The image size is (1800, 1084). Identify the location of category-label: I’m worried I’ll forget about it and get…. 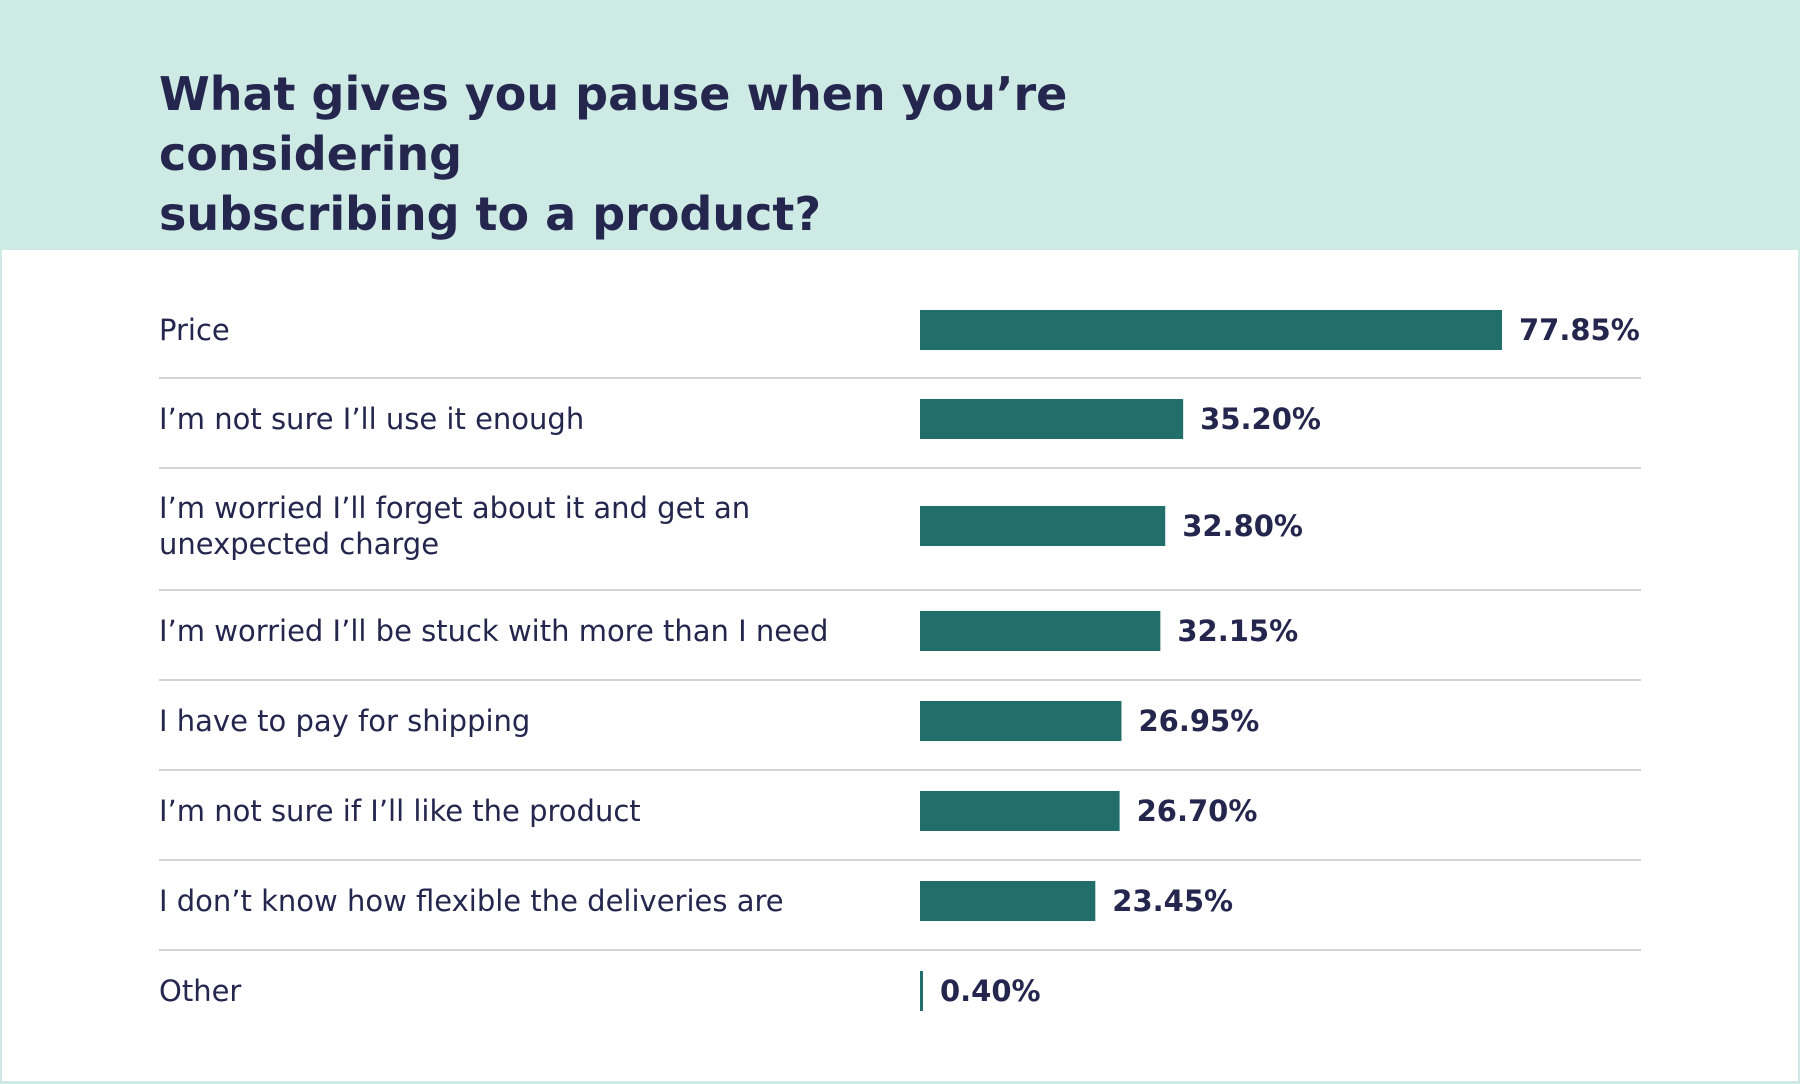
(454, 526).